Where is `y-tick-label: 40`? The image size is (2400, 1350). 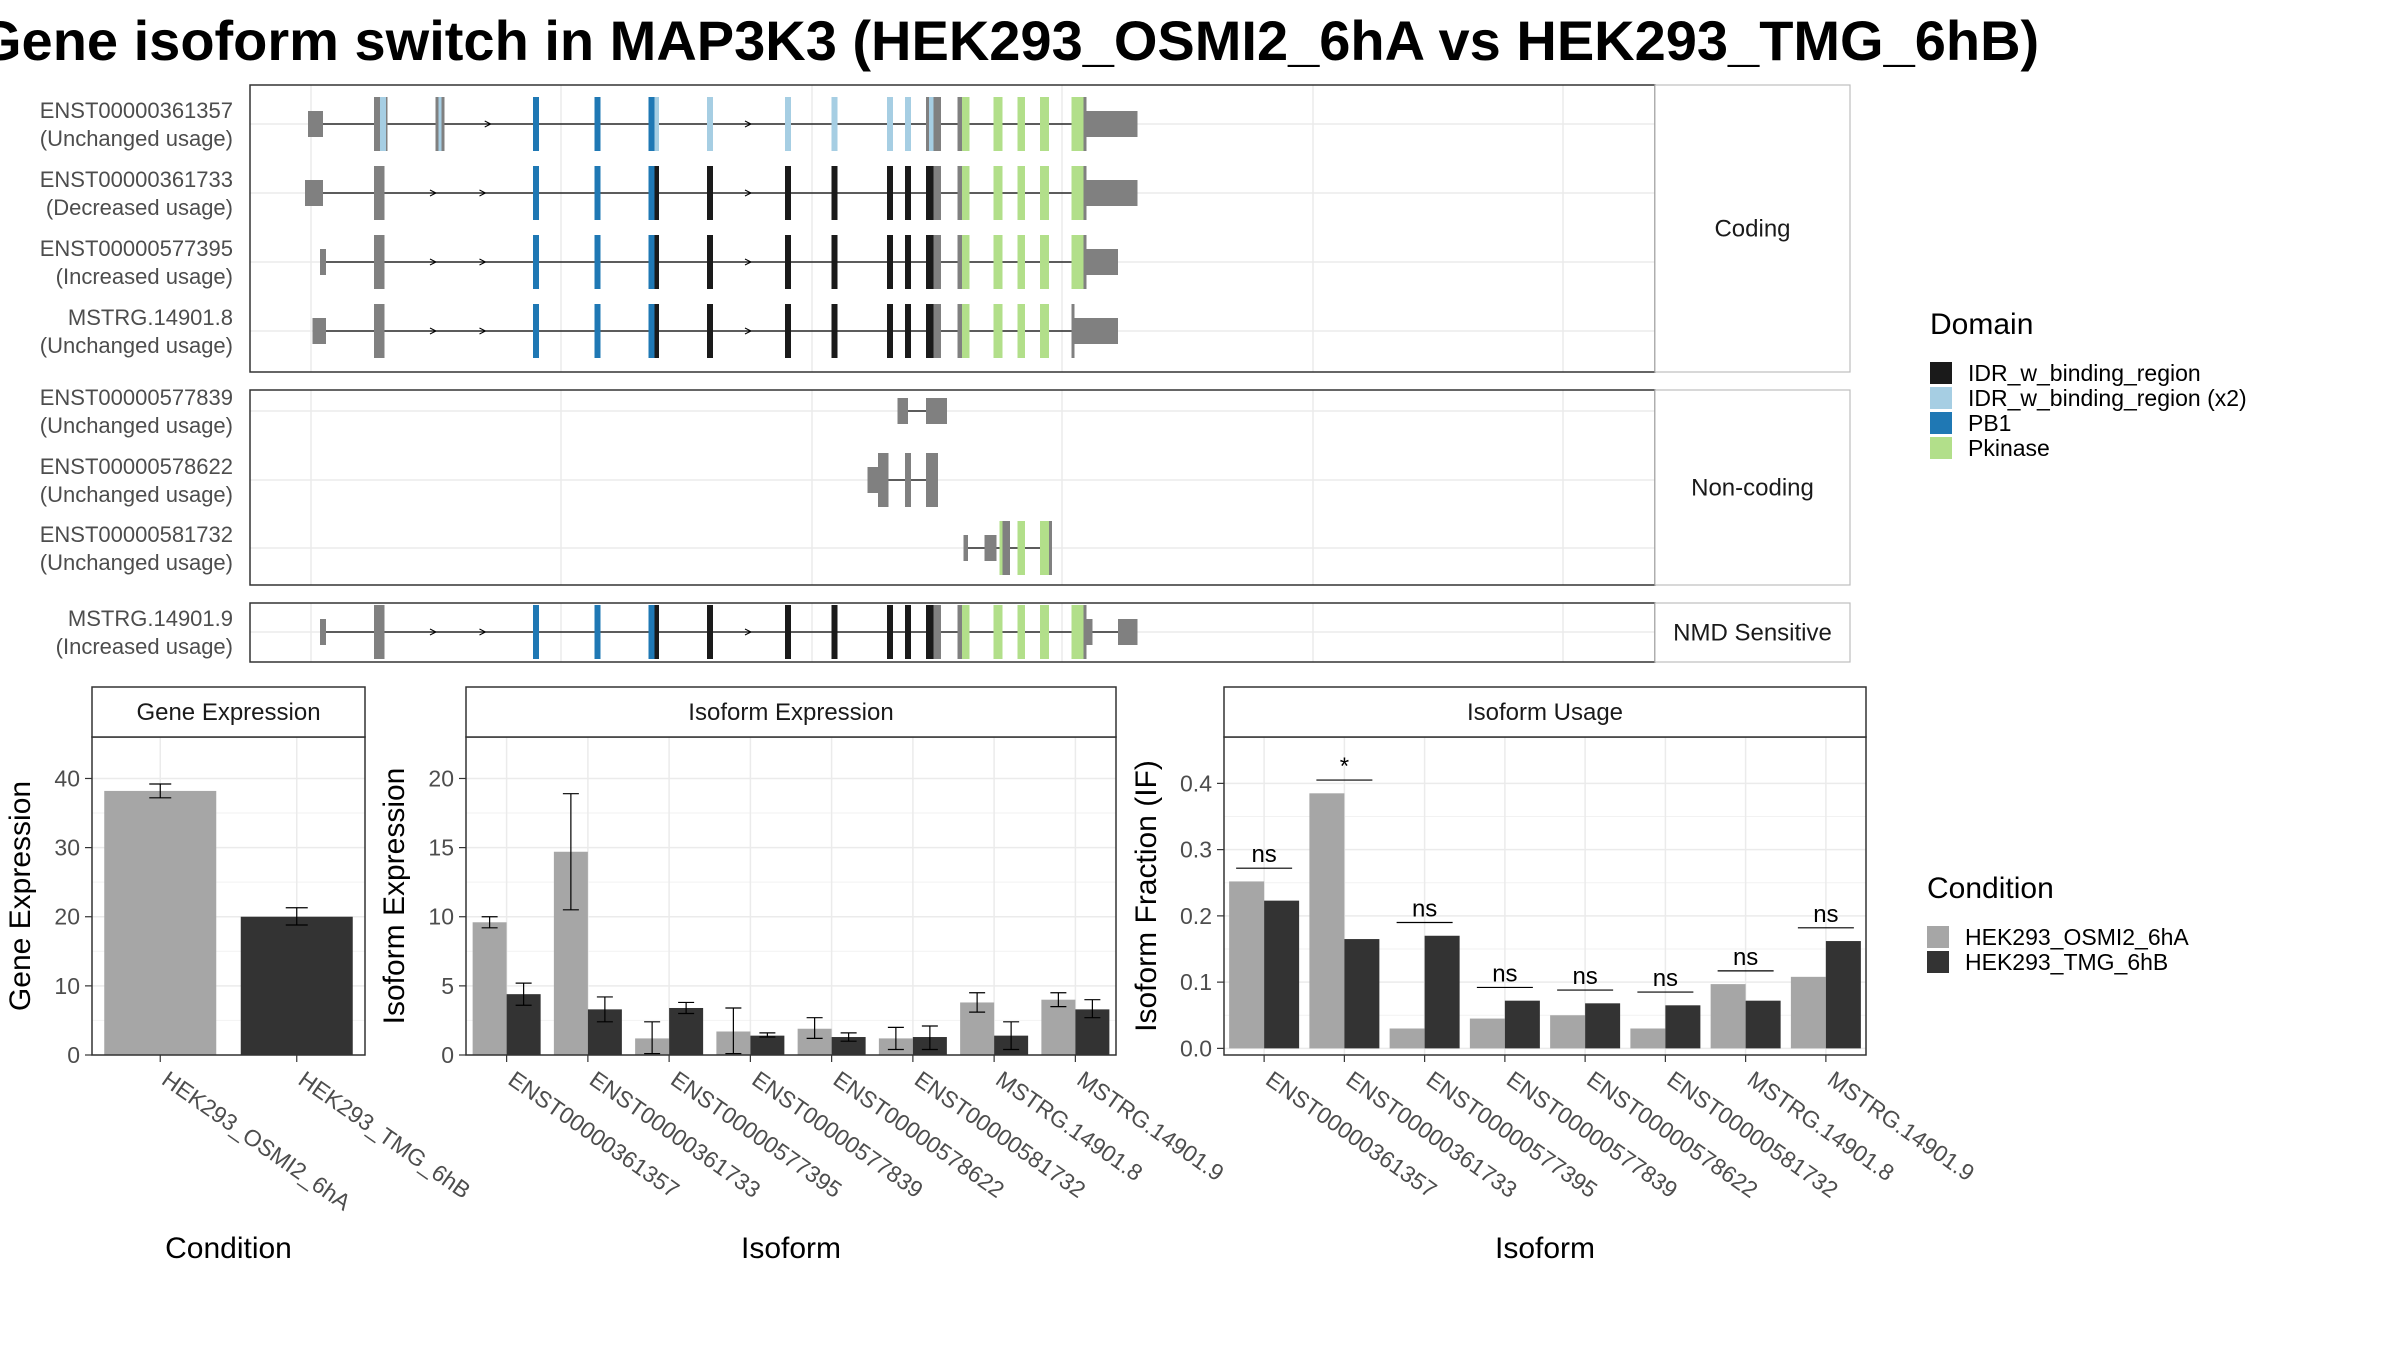 y-tick-label: 40 is located at coordinates (67, 778).